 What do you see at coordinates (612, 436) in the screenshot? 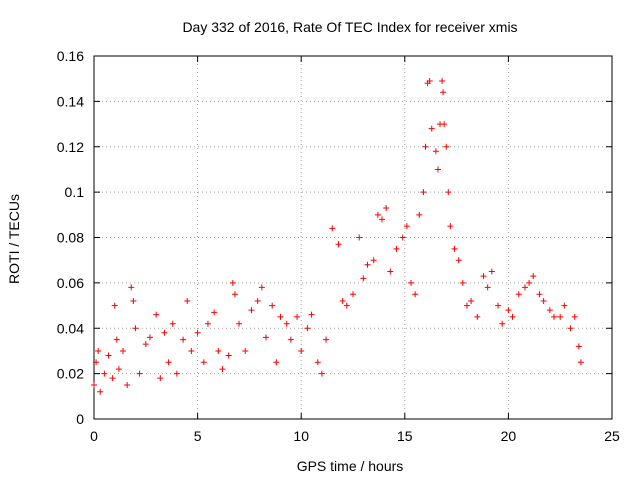
I see `x-tick-label: 25` at bounding box center [612, 436].